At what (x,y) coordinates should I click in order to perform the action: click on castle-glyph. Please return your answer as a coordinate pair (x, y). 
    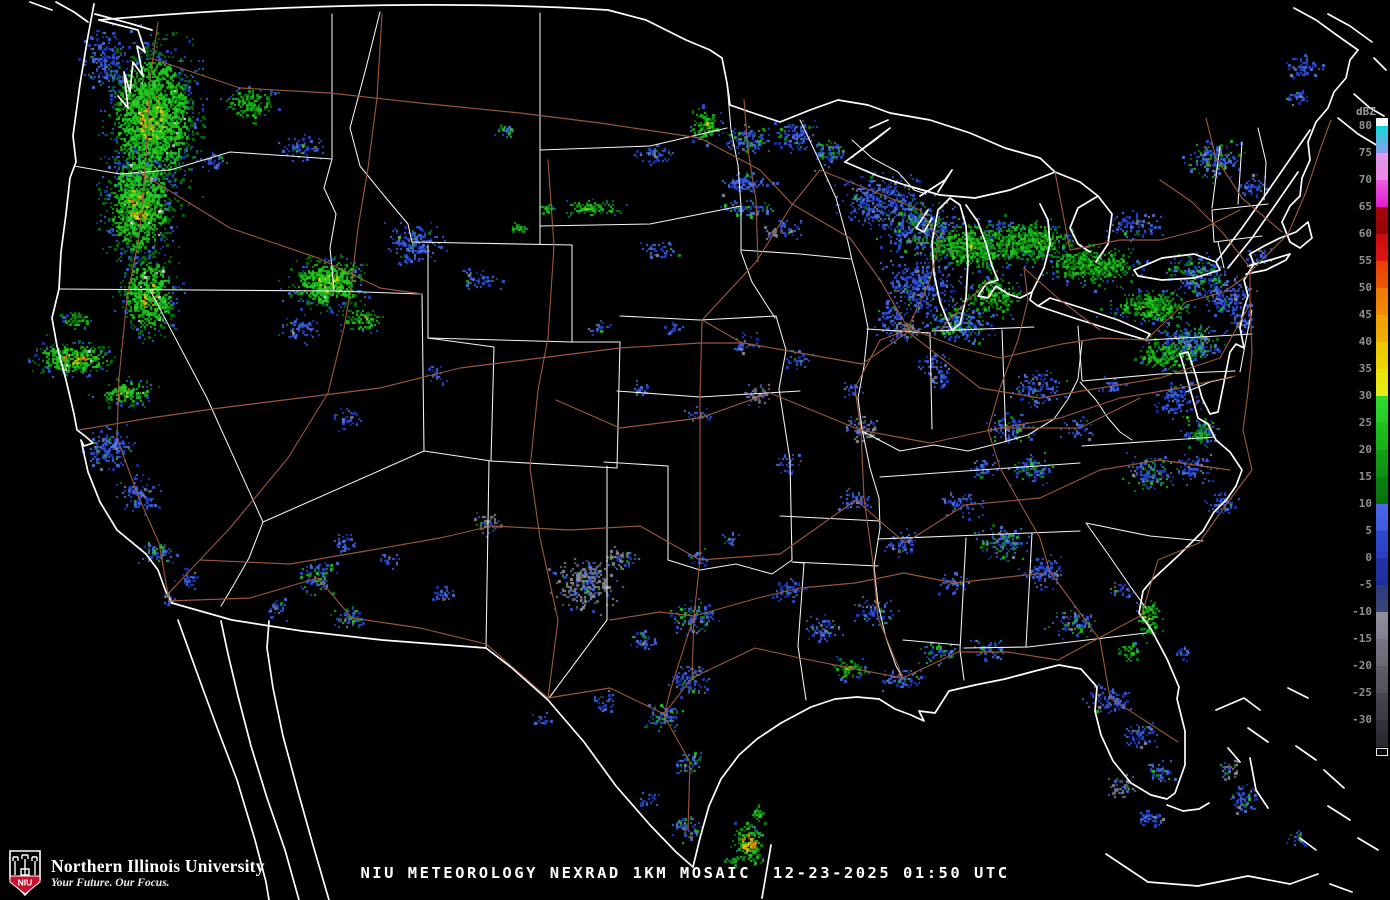
    Looking at the image, I should click on (25, 865).